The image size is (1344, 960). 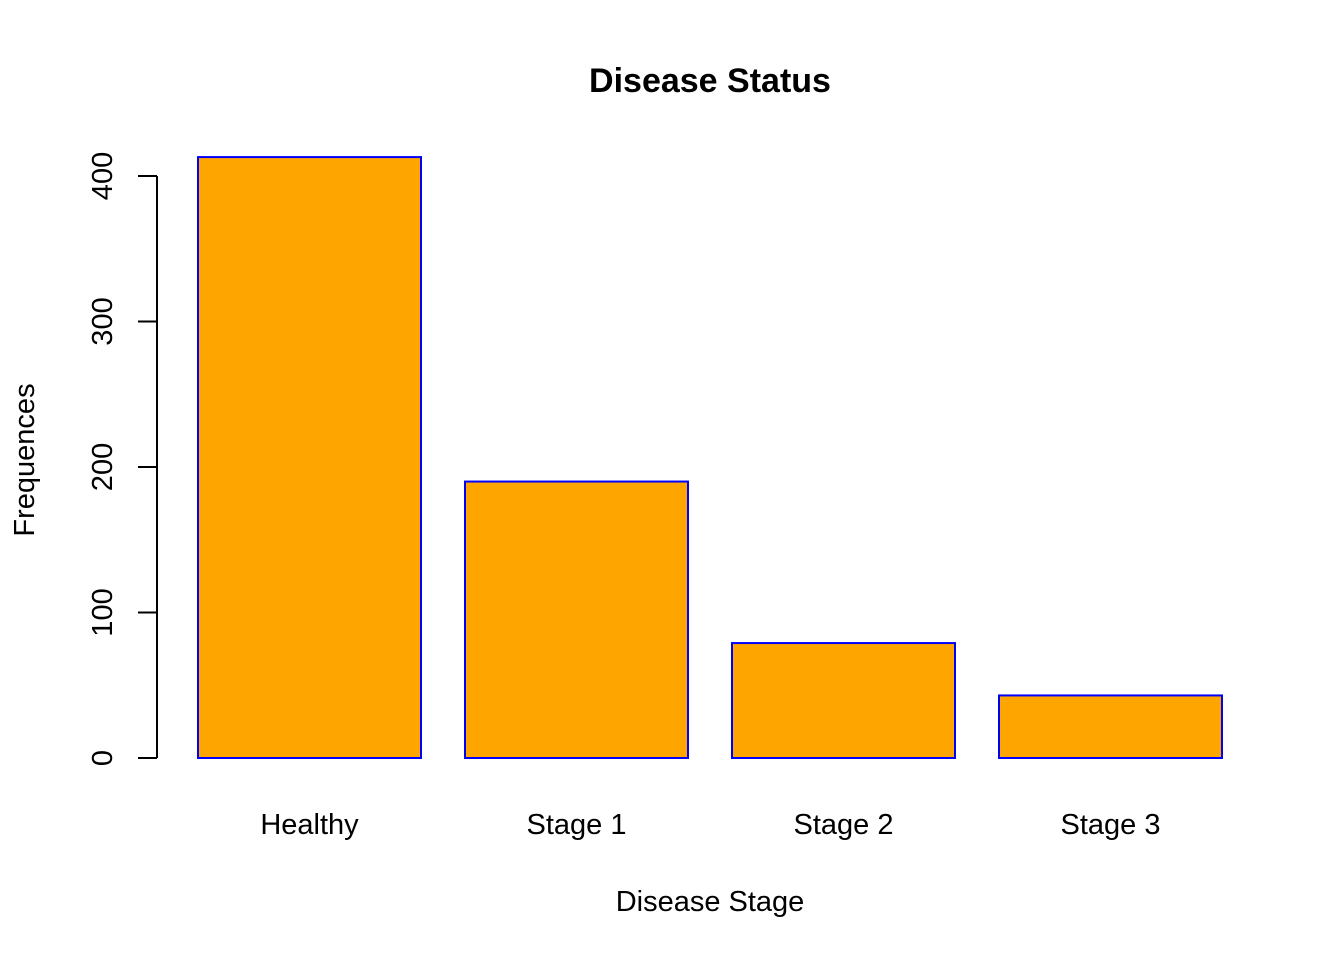 I want to click on y-tick-label: 400, so click(x=103, y=176).